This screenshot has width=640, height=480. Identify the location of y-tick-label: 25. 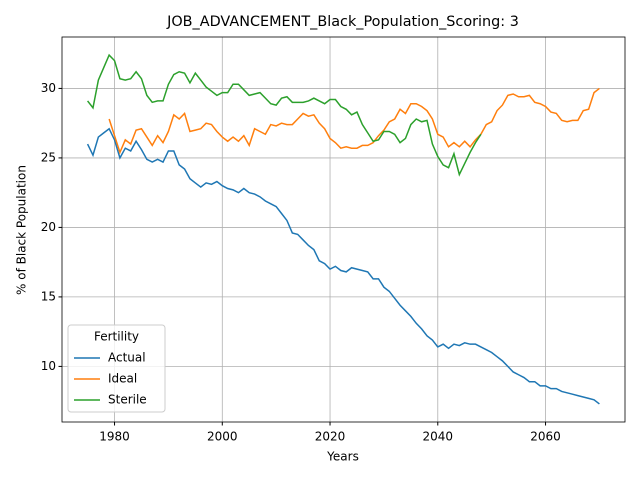
(48, 157).